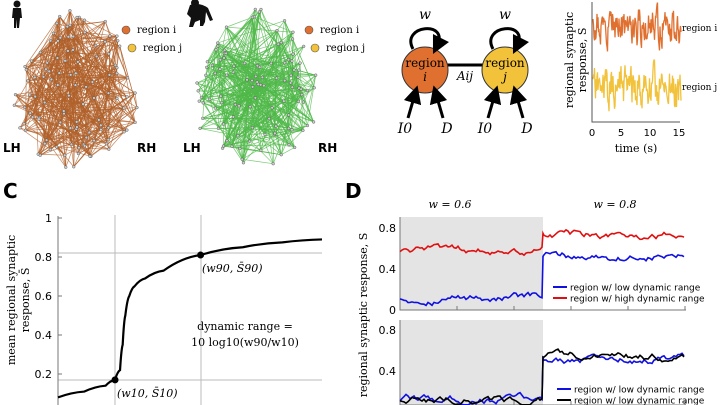 The image size is (720, 405). What do you see at coordinates (614, 204) in the screenshot?
I see `condition-label: w = 0.8` at bounding box center [614, 204].